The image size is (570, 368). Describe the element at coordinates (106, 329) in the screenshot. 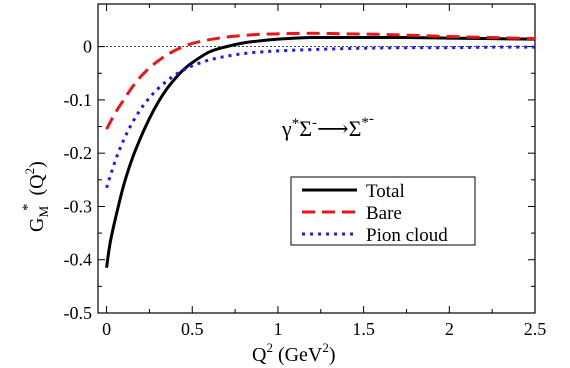

I see `x-tick-label: 0` at that location.